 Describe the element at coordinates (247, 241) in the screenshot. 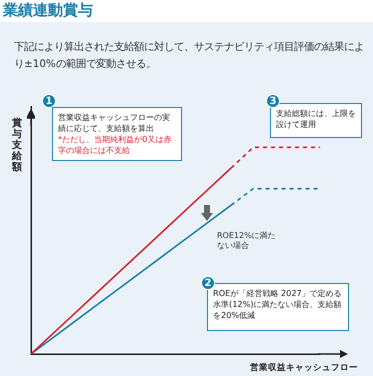

I see `annotation: ROE12%に満たない場合` at that location.